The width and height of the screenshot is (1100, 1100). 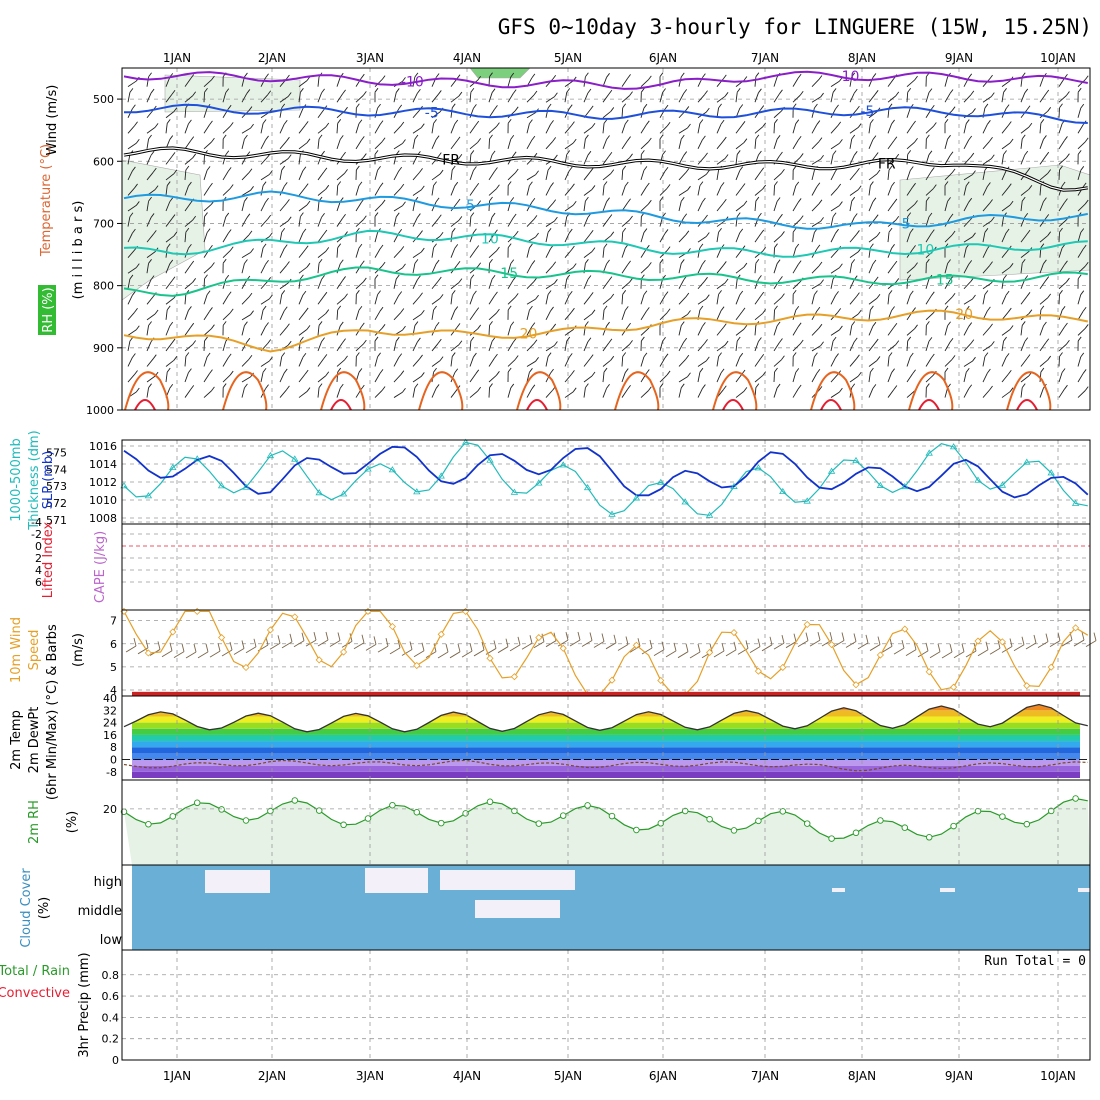 What do you see at coordinates (232, 93) in the screenshot?
I see `rh-shading` at bounding box center [232, 93].